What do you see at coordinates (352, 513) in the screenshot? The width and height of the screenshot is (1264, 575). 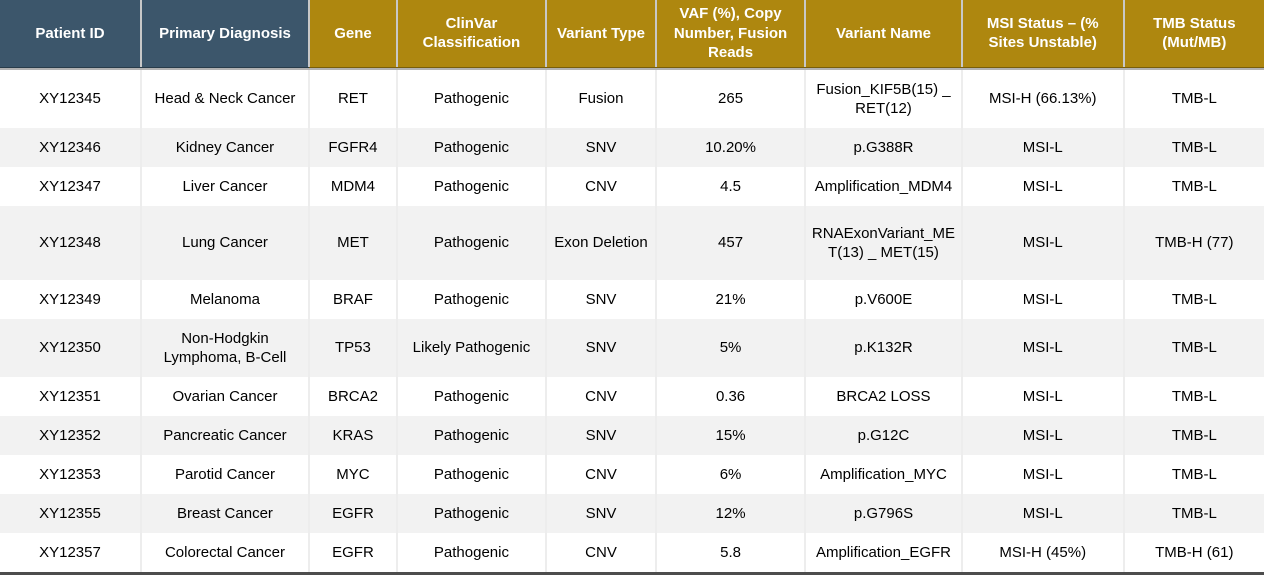 I see `cell-gene: EGFR` at bounding box center [352, 513].